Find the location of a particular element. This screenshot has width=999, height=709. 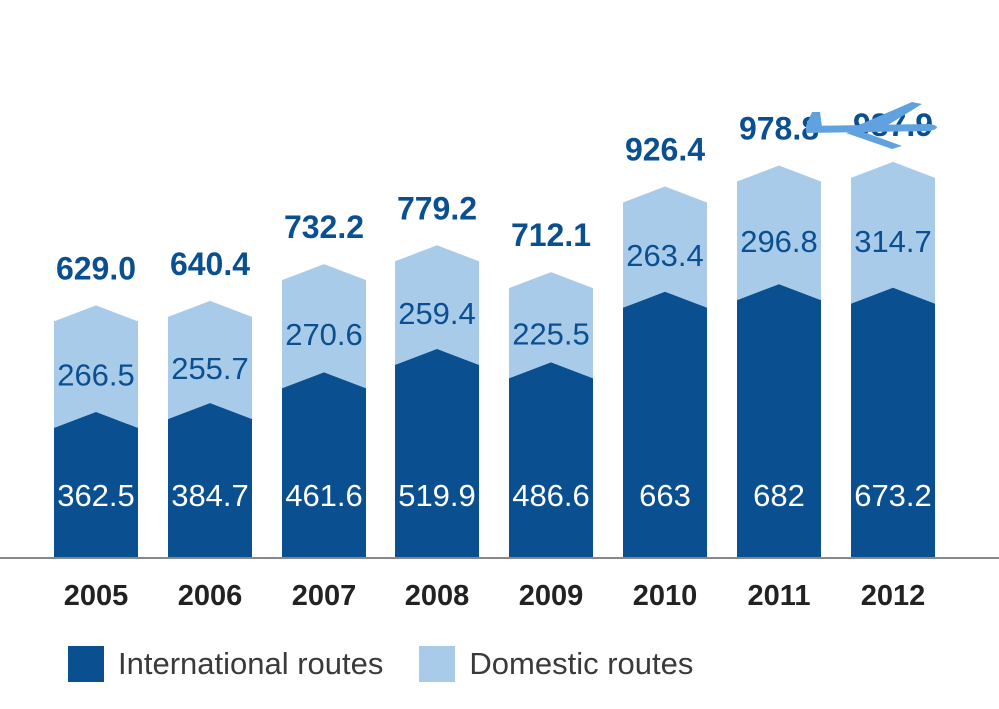

data-label-total-2005: 629.0 is located at coordinates (96, 268).